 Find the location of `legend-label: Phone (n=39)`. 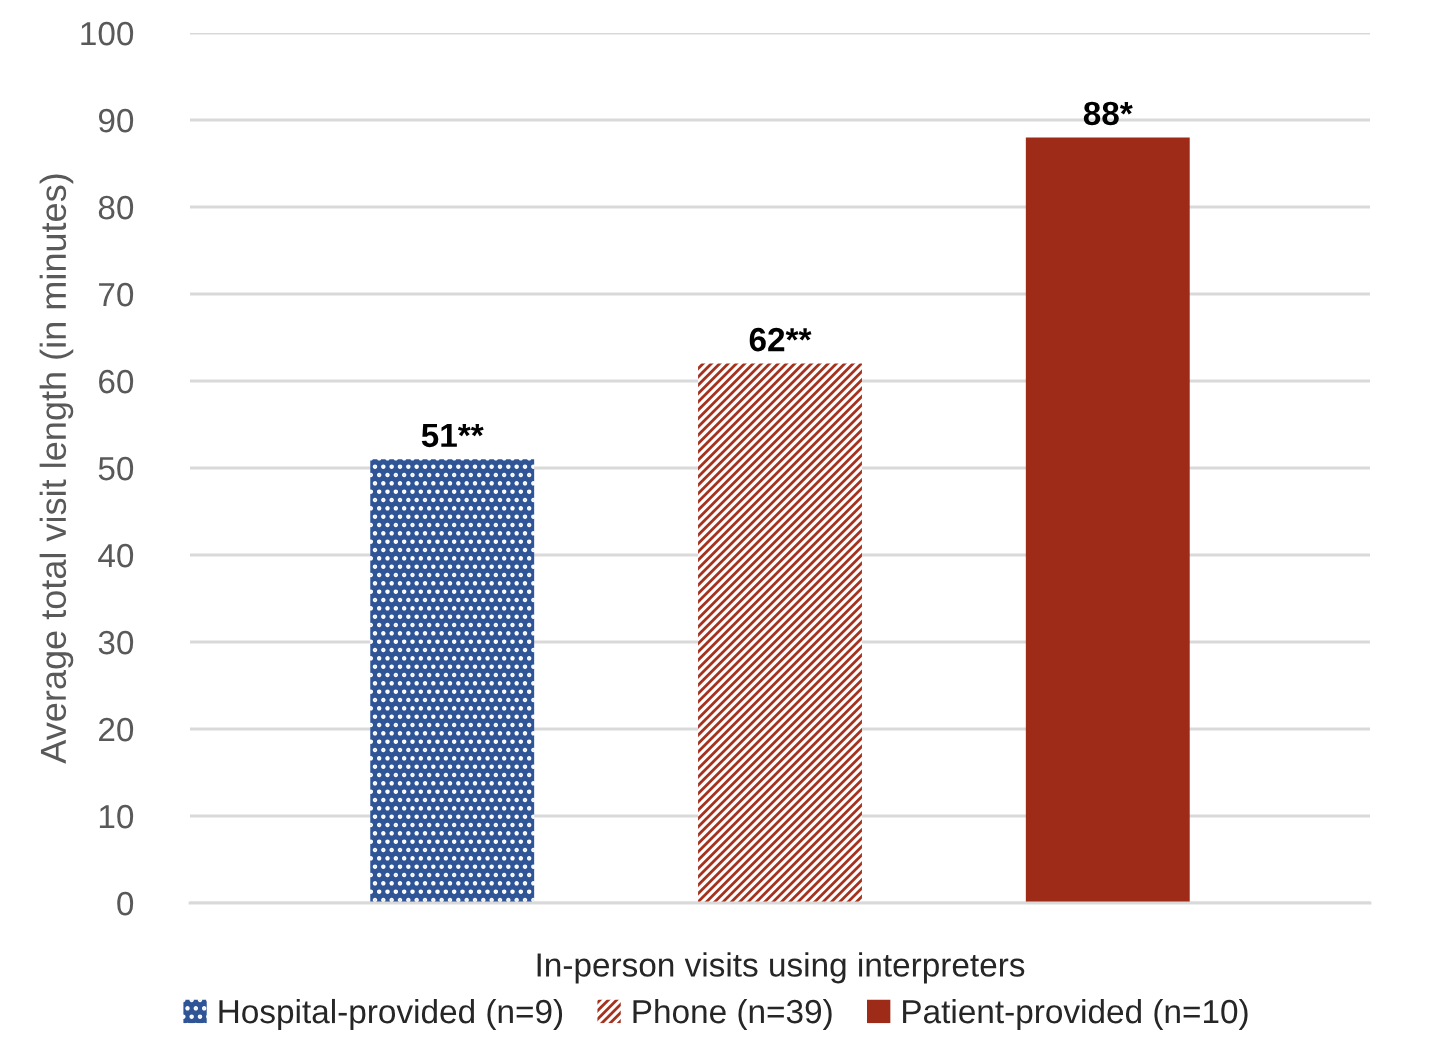

legend-label: Phone (n=39) is located at coordinates (732, 1014).